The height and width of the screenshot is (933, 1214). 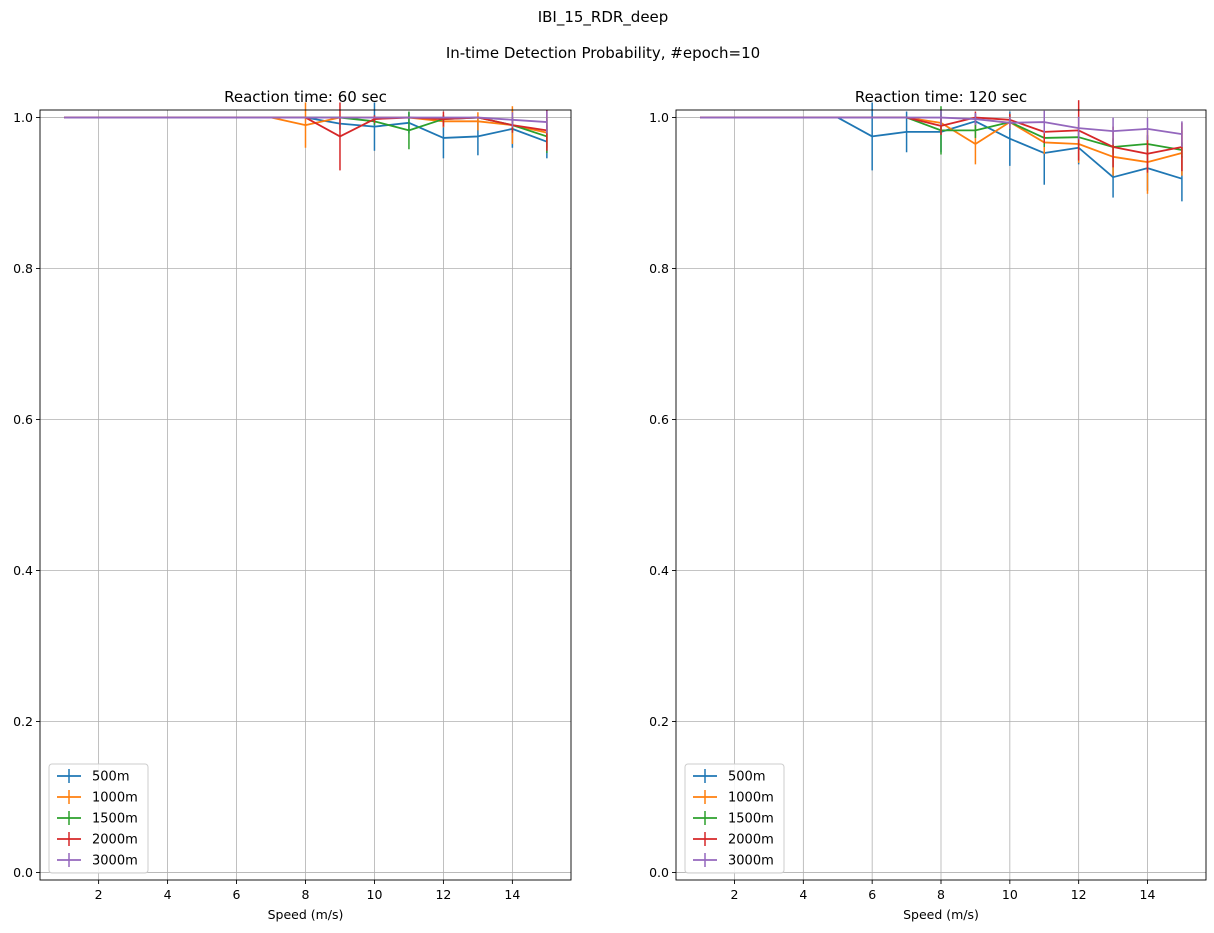 I want to click on figure-title: IBI_15_RDR_deep, so click(x=603, y=17).